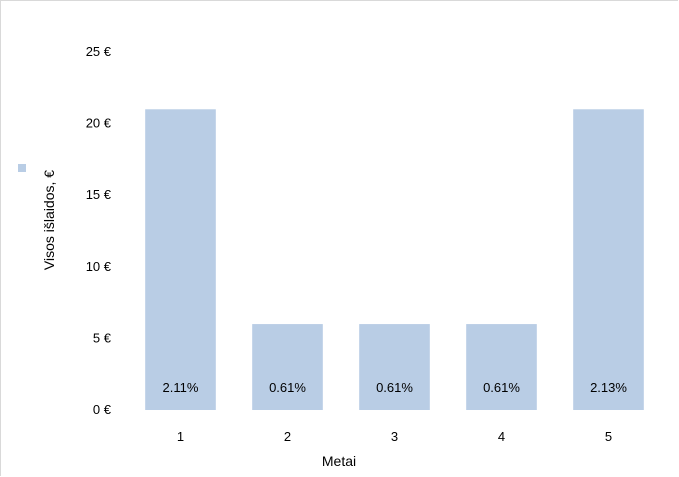  What do you see at coordinates (608, 387) in the screenshot?
I see `bar-data-label: 2.13%` at bounding box center [608, 387].